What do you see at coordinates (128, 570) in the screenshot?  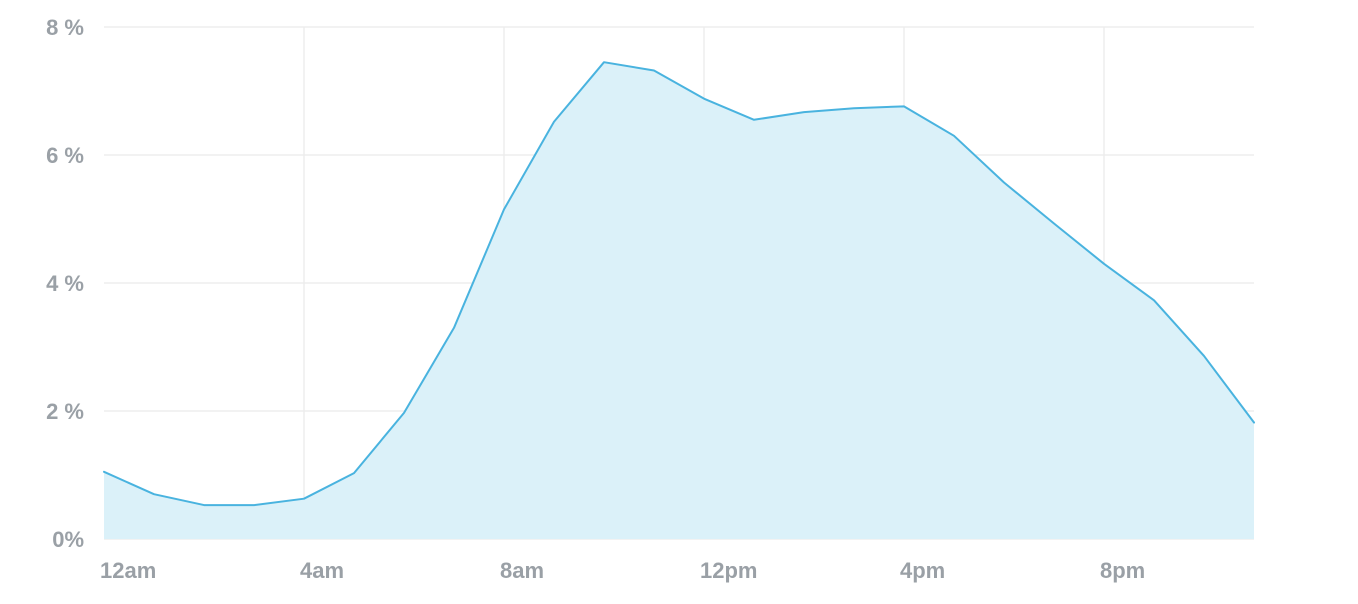 I see `x-tick-label: 12am` at bounding box center [128, 570].